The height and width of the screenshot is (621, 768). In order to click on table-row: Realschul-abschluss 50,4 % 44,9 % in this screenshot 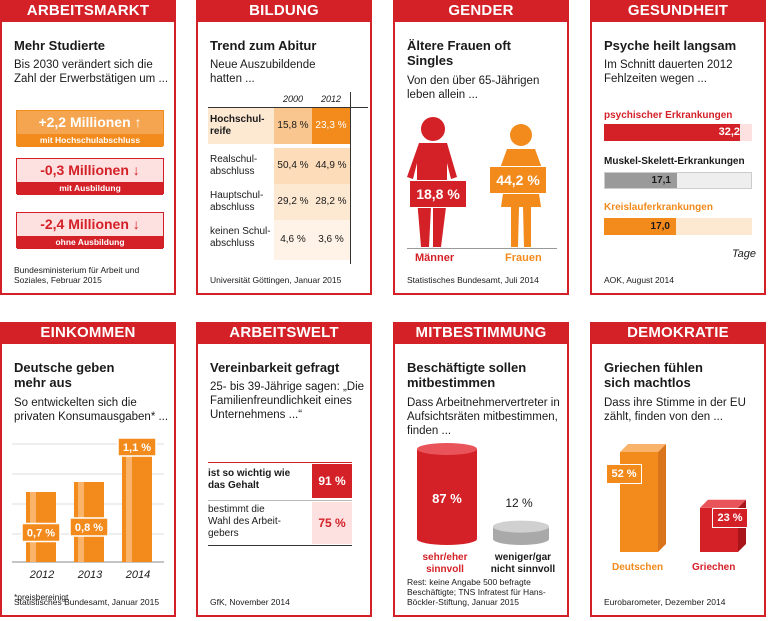, I will do `click(279, 166)`.